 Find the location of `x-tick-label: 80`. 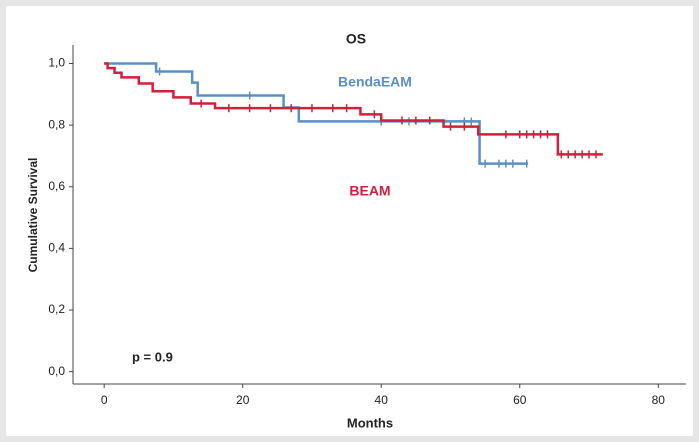

x-tick-label: 80 is located at coordinates (659, 400).